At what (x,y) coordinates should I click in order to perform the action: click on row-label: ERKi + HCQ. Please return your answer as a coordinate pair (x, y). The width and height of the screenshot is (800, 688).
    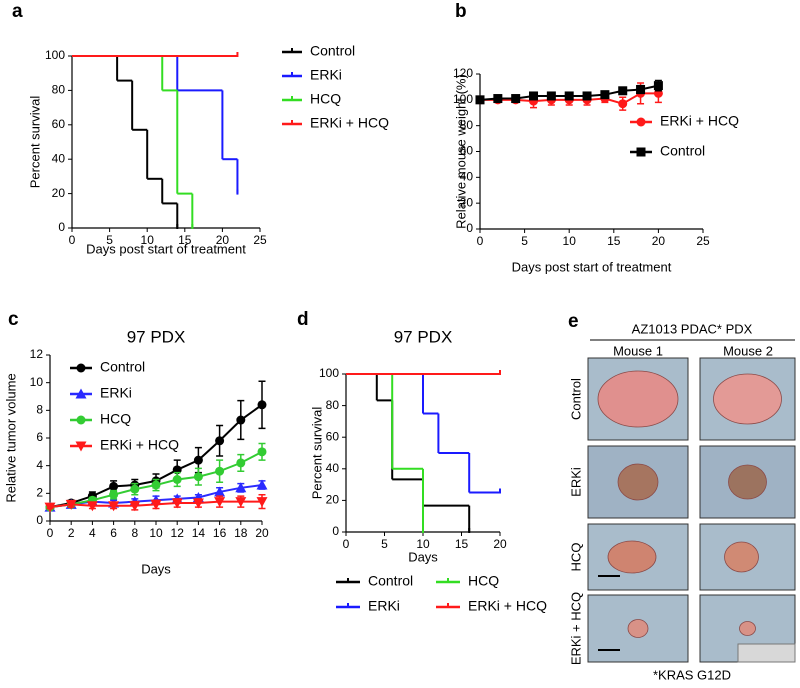
    Looking at the image, I should click on (575, 628).